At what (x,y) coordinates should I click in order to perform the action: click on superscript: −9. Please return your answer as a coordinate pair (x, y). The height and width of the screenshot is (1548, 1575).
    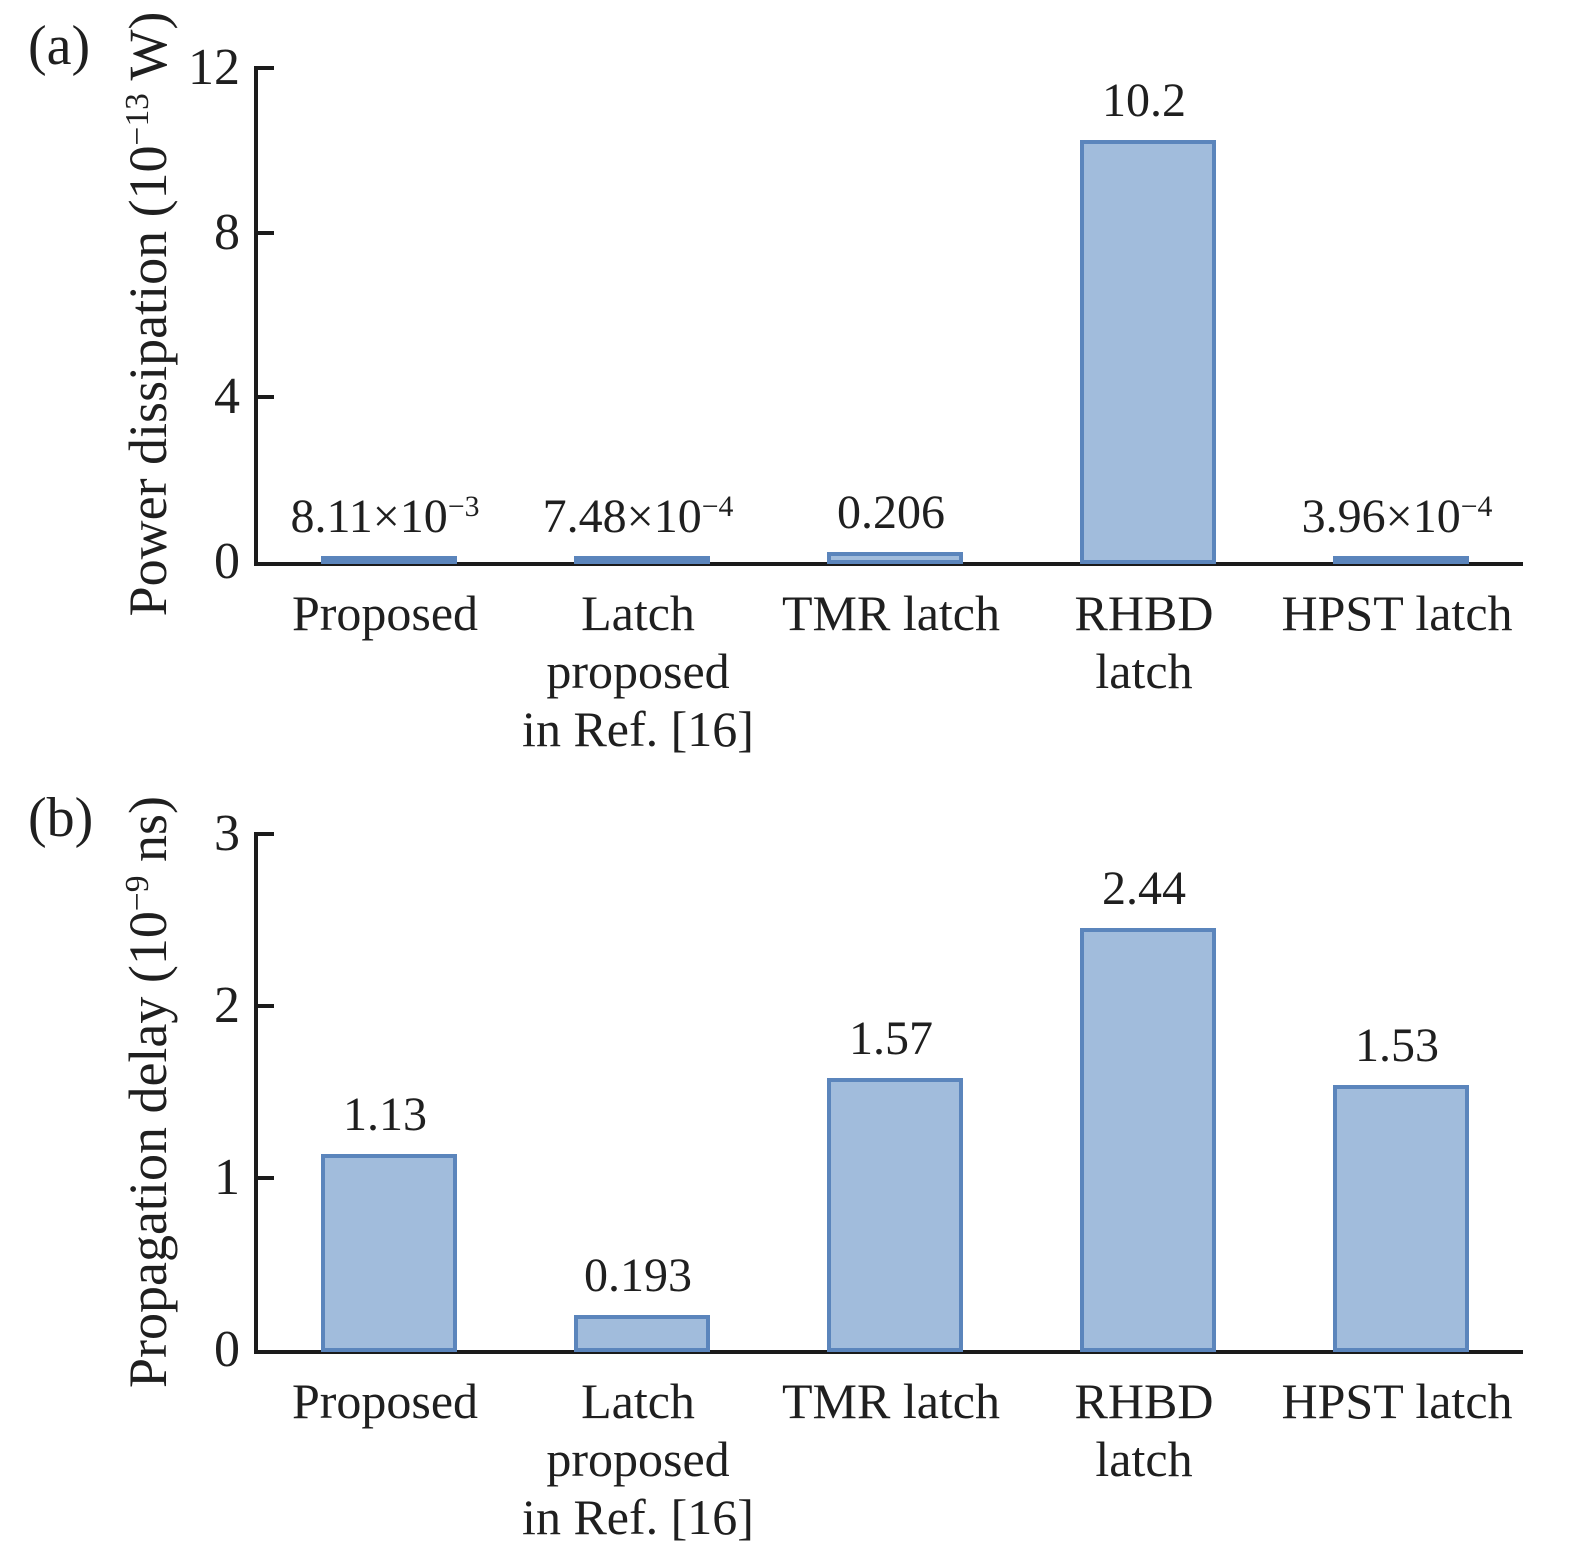
    Looking at the image, I should click on (137, 893).